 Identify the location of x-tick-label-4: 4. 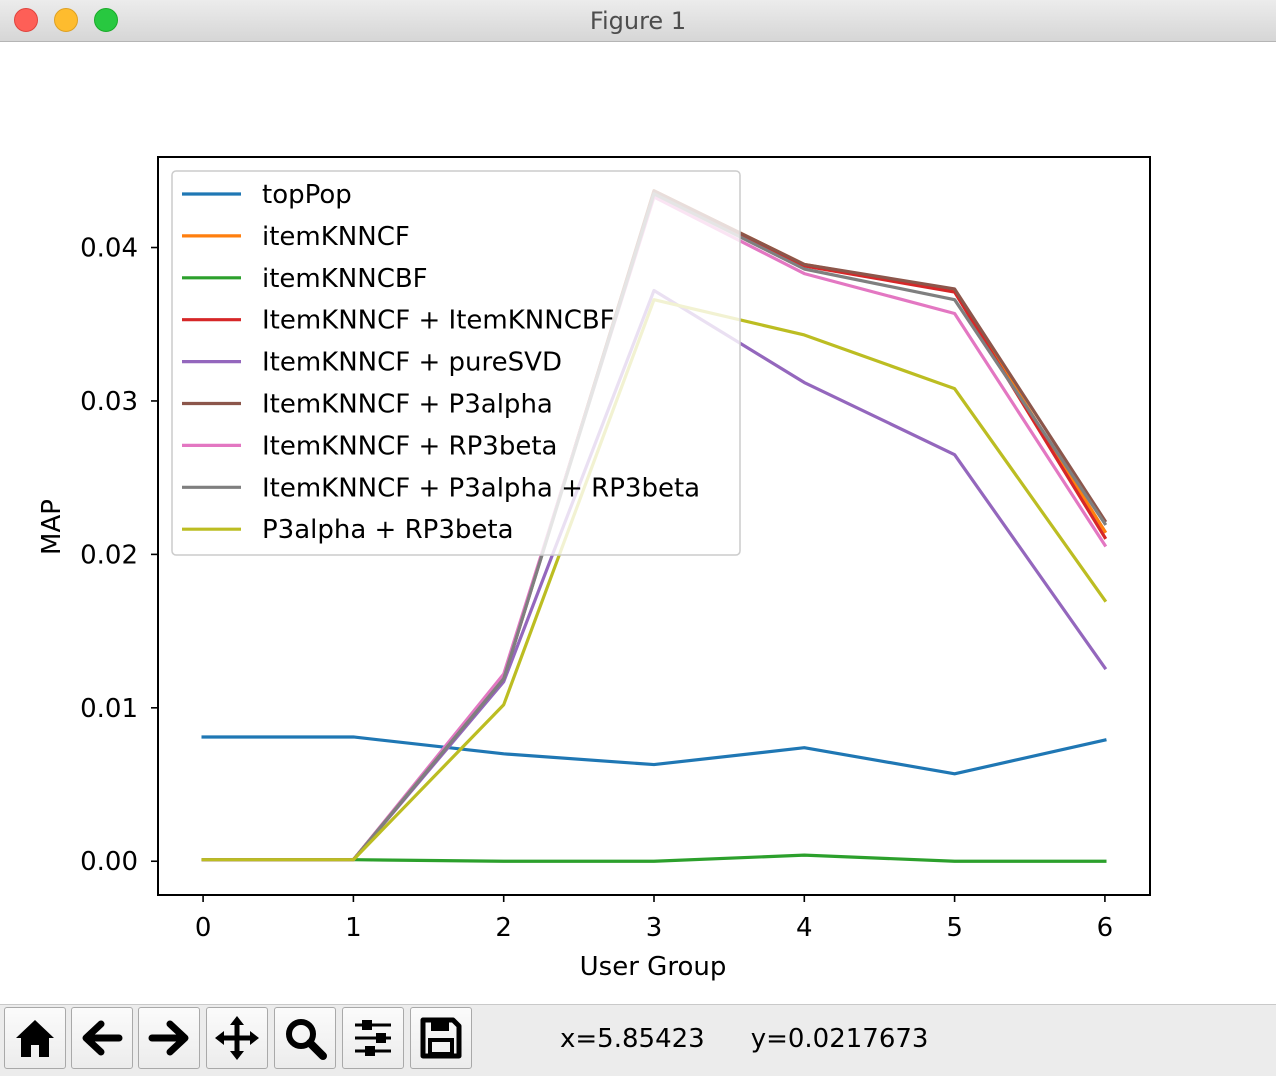
(804, 928).